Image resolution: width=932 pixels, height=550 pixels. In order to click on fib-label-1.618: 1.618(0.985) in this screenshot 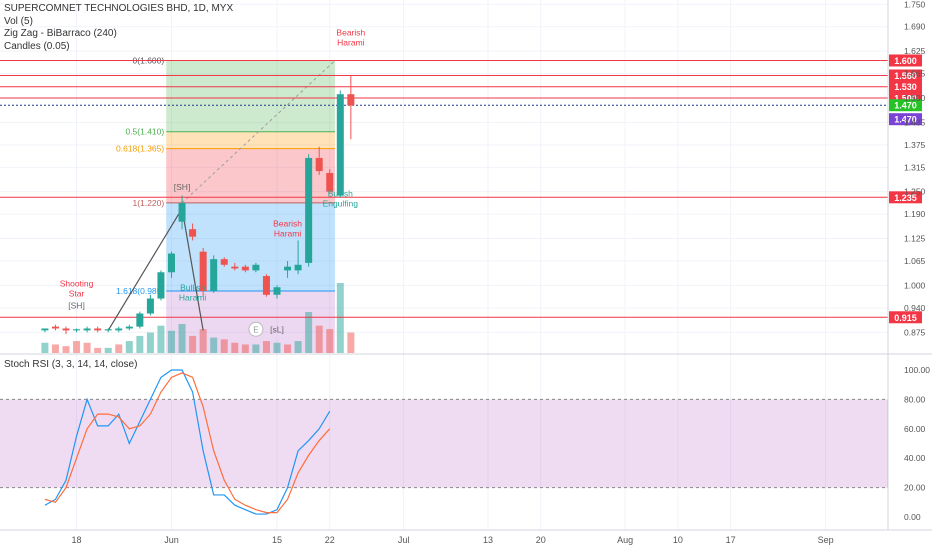, I will do `click(140, 291)`.